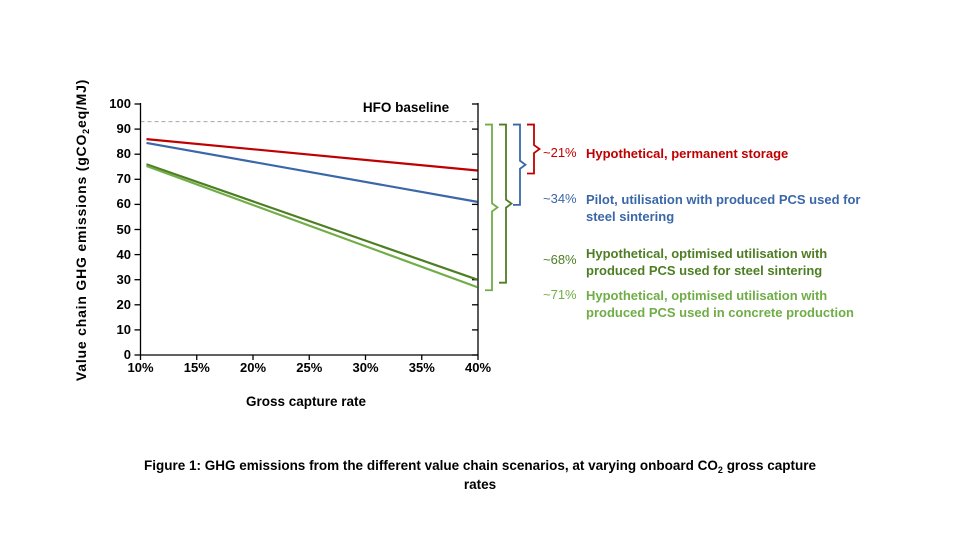 This screenshot has width=960, height=540. What do you see at coordinates (196, 367) in the screenshot?
I see `x-tick-label: 15%` at bounding box center [196, 367].